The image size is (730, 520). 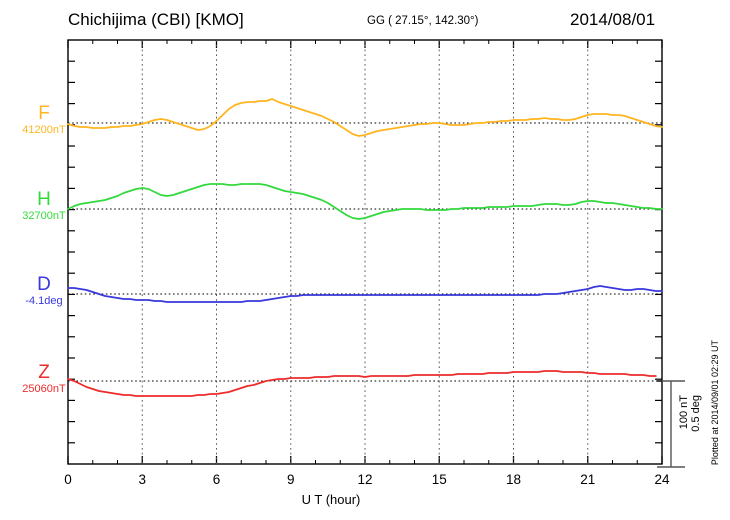 What do you see at coordinates (44, 113) in the screenshot?
I see `component-name-F: F` at bounding box center [44, 113].